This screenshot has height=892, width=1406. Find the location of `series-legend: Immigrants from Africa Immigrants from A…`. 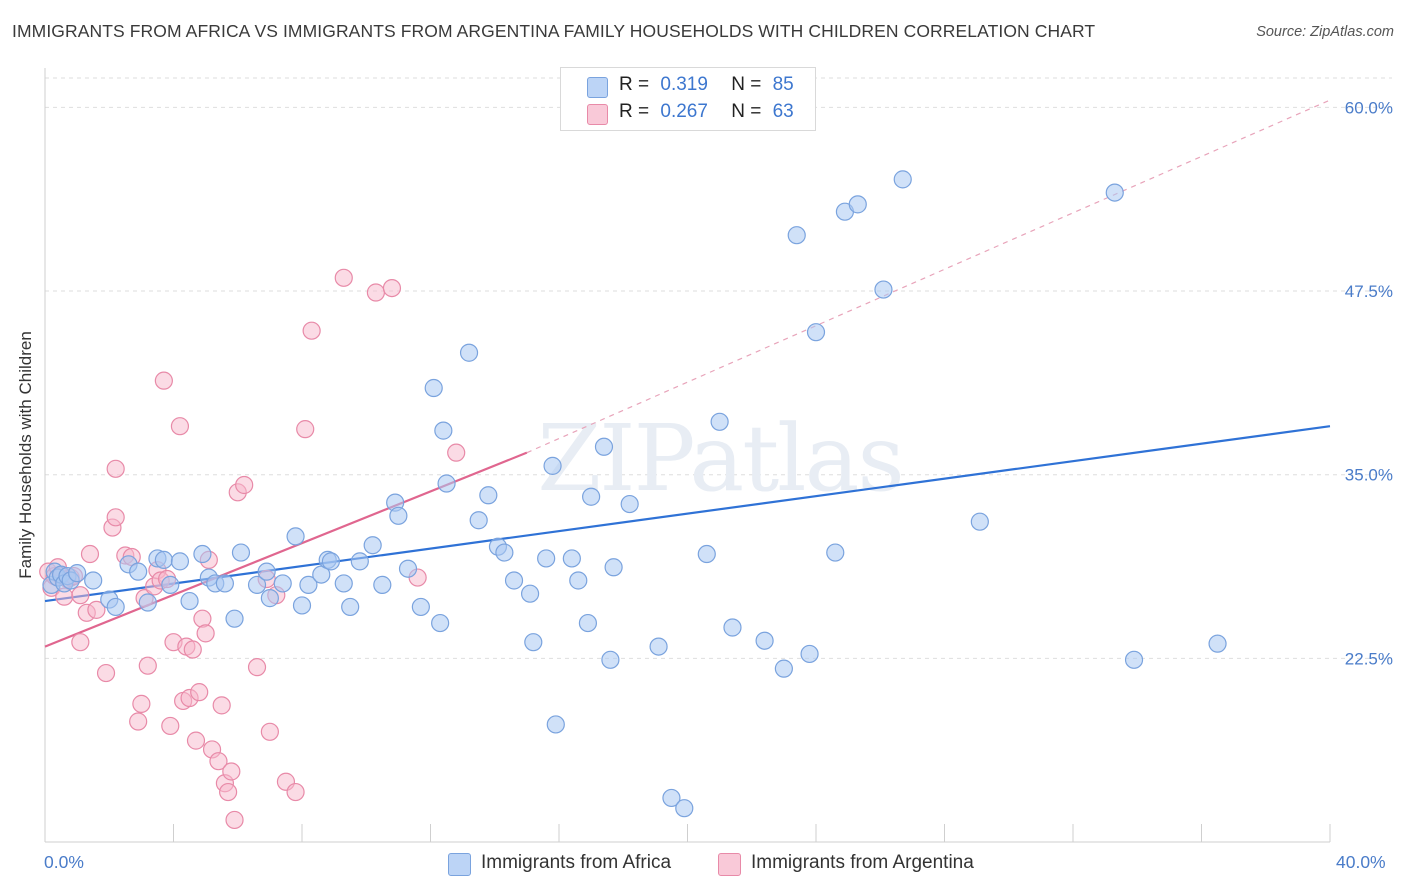

series-legend: Immigrants from Africa Immigrants from A… is located at coordinates (703, 865).